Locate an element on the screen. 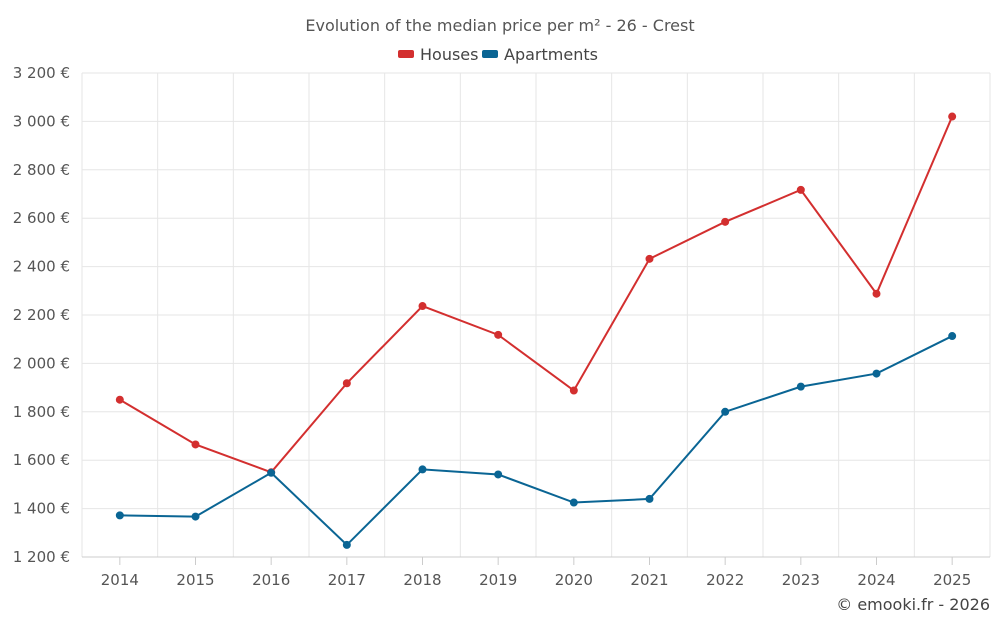 This screenshot has width=1000, height=625. legend-item-houses: Houses is located at coordinates (438, 54).